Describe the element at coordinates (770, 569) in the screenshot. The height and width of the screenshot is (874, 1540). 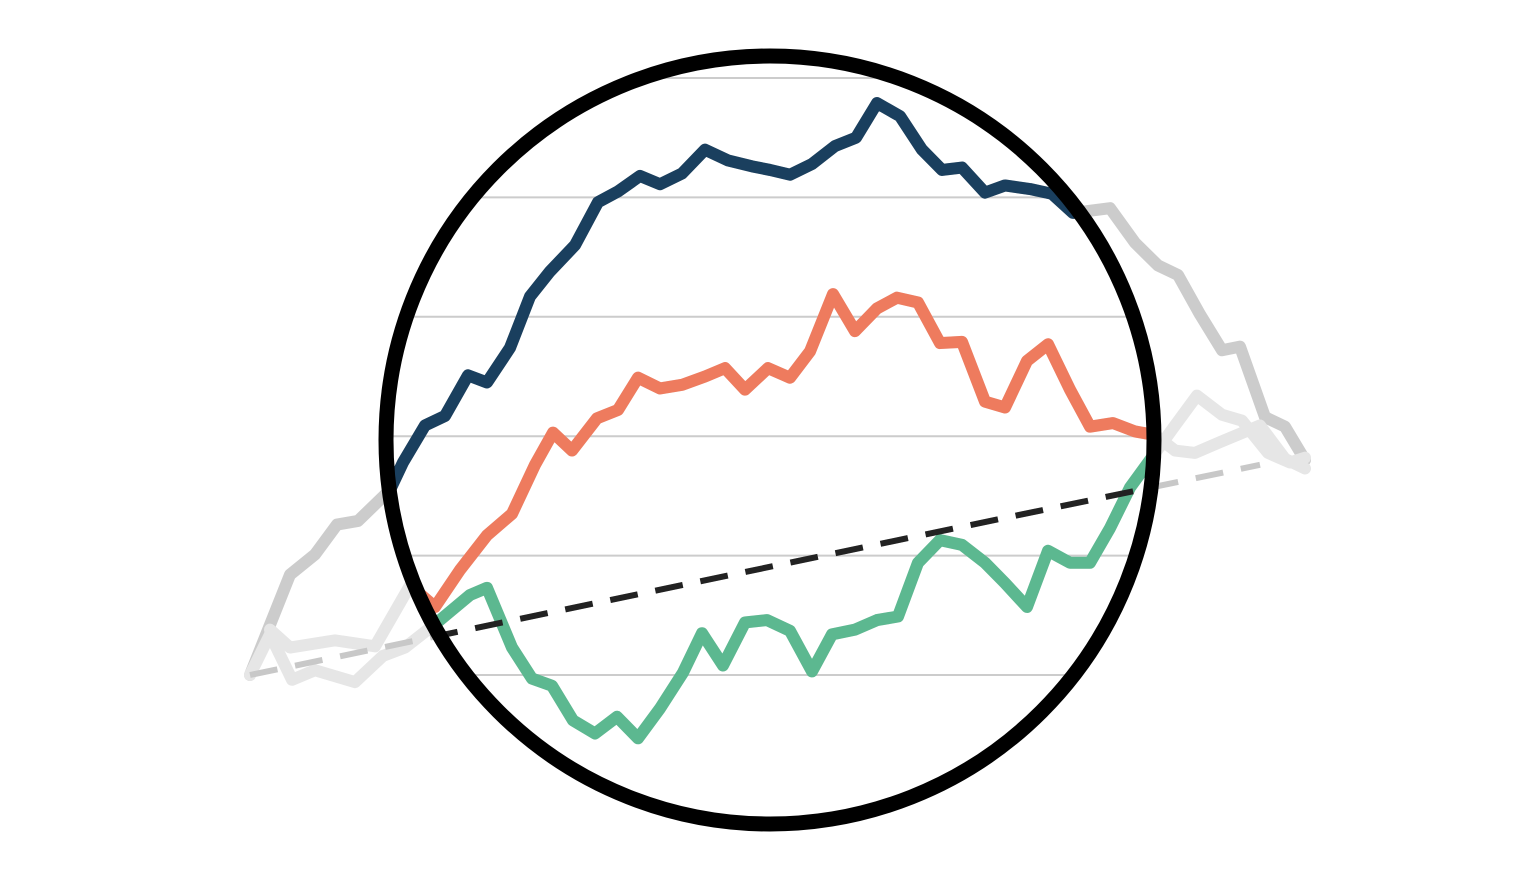
I see `line` at that location.